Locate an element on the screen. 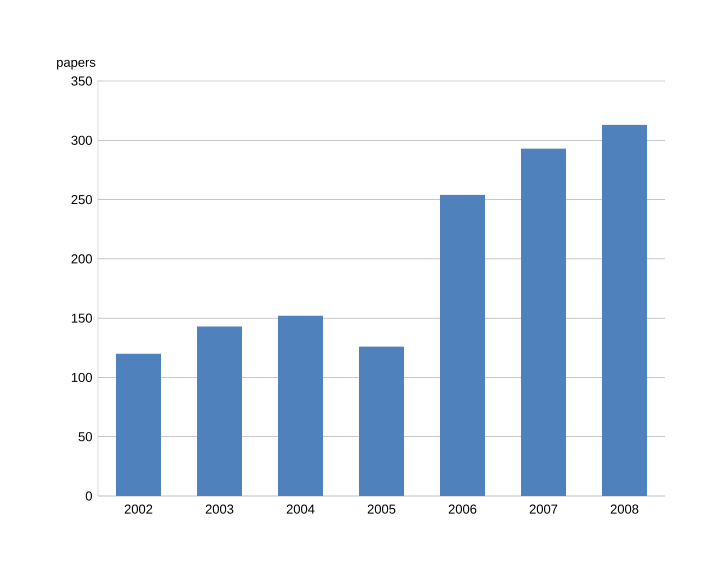  x-tick-label: 2004 is located at coordinates (300, 509).